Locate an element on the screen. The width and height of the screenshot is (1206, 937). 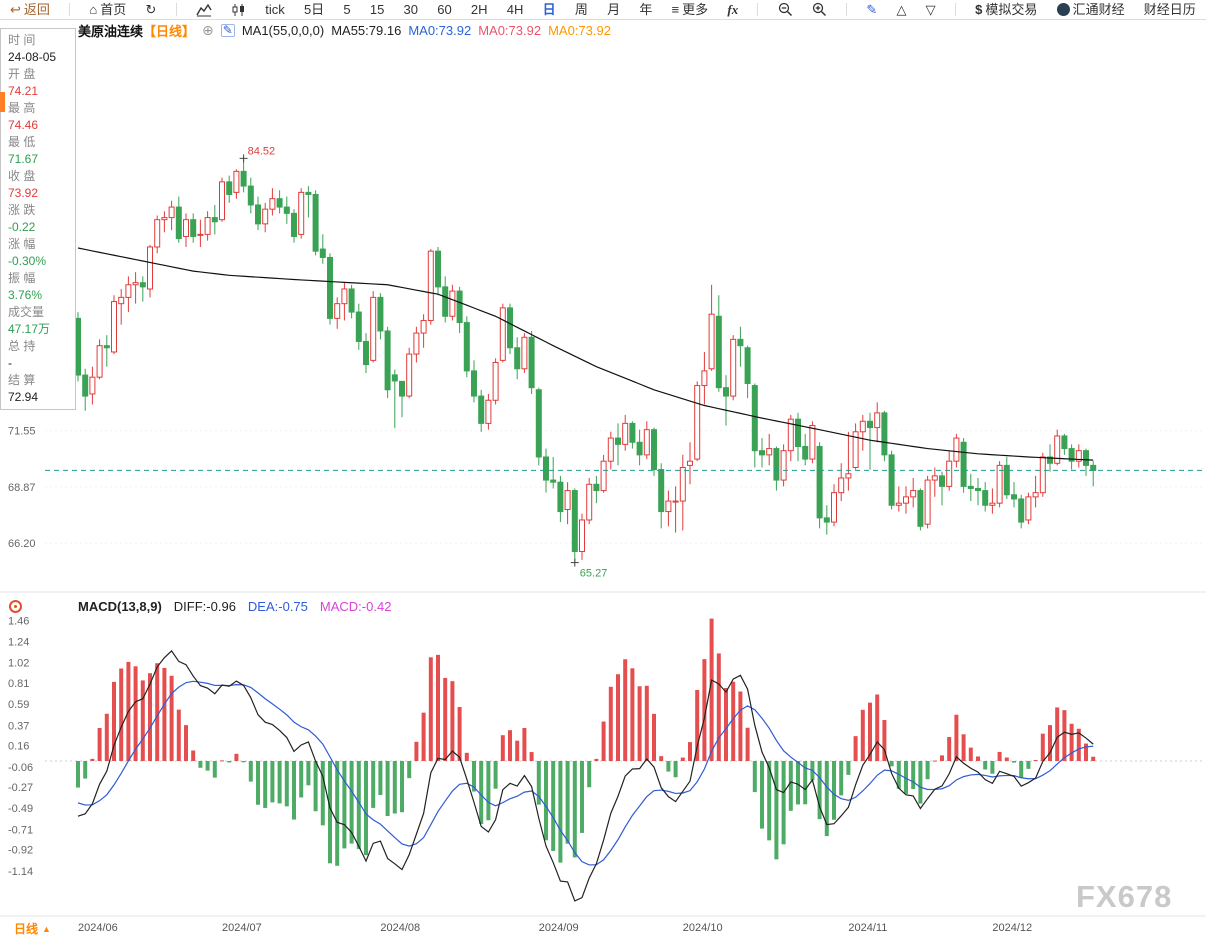
line-chart-icon is located at coordinates (204, 9).